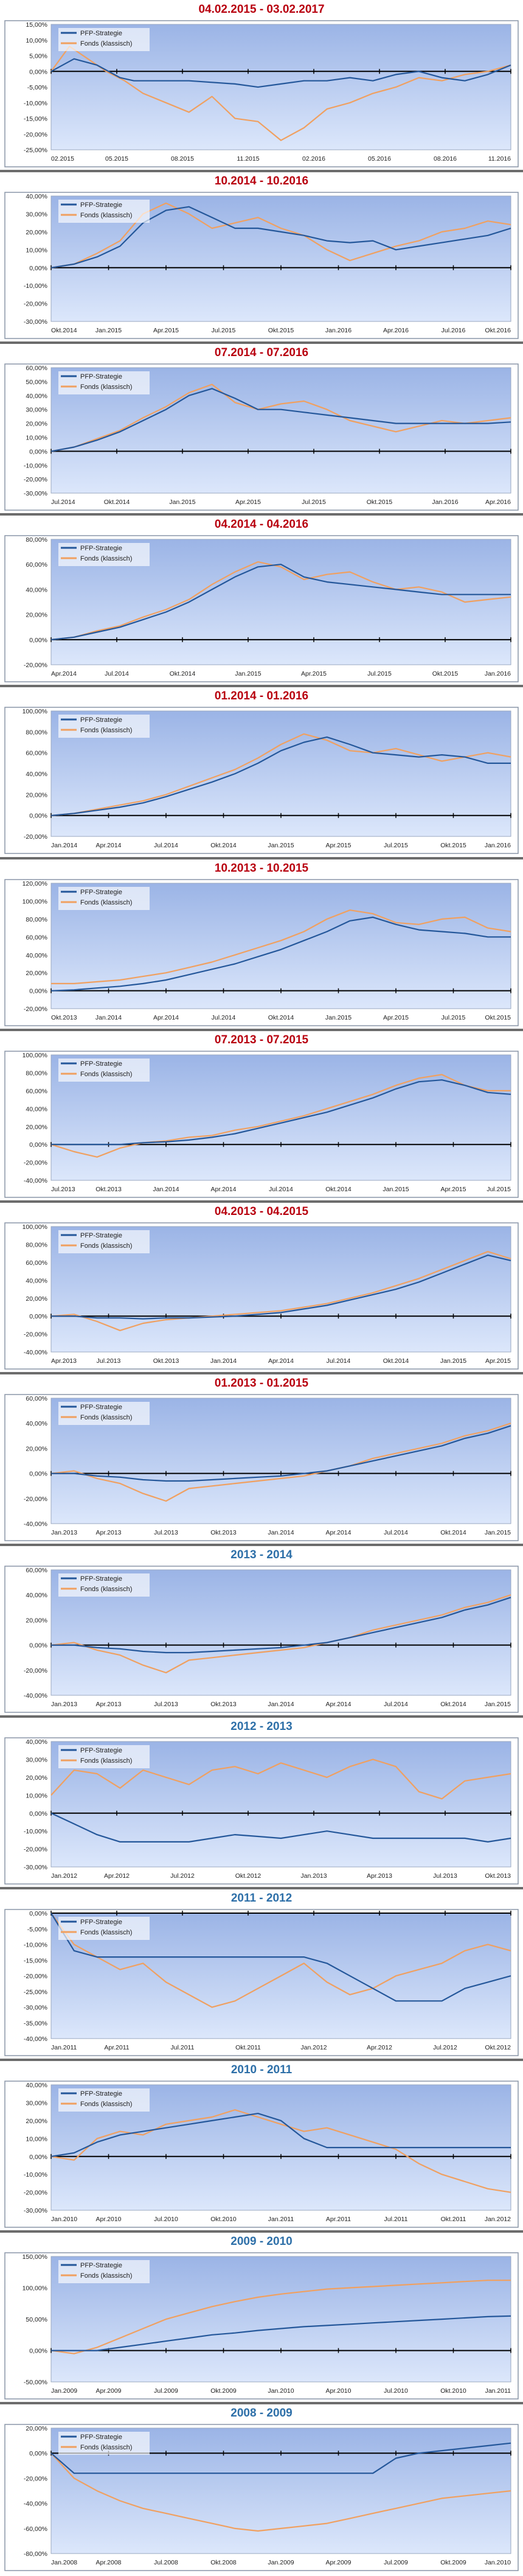 The image size is (523, 2576). What do you see at coordinates (183, 1876) in the screenshot?
I see `x-tick-label: Jul.2012` at bounding box center [183, 1876].